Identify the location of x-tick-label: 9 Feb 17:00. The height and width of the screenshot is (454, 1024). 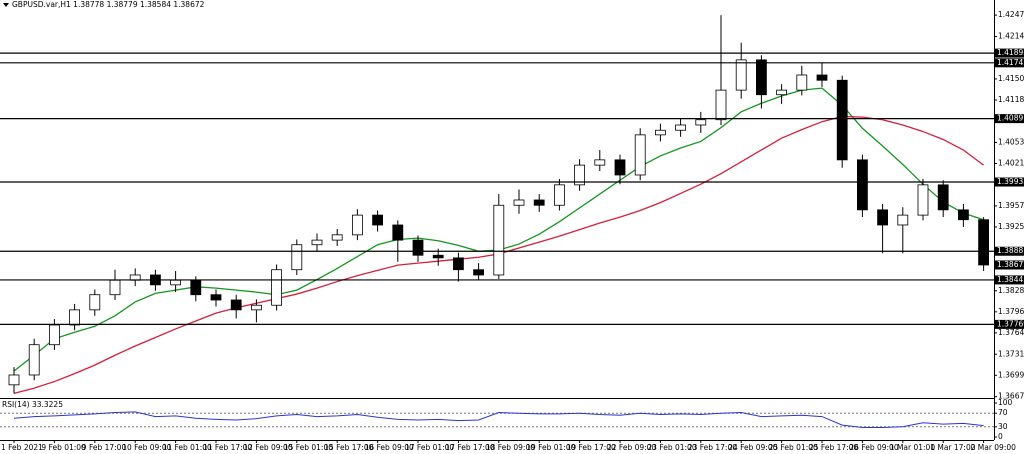
(104, 447).